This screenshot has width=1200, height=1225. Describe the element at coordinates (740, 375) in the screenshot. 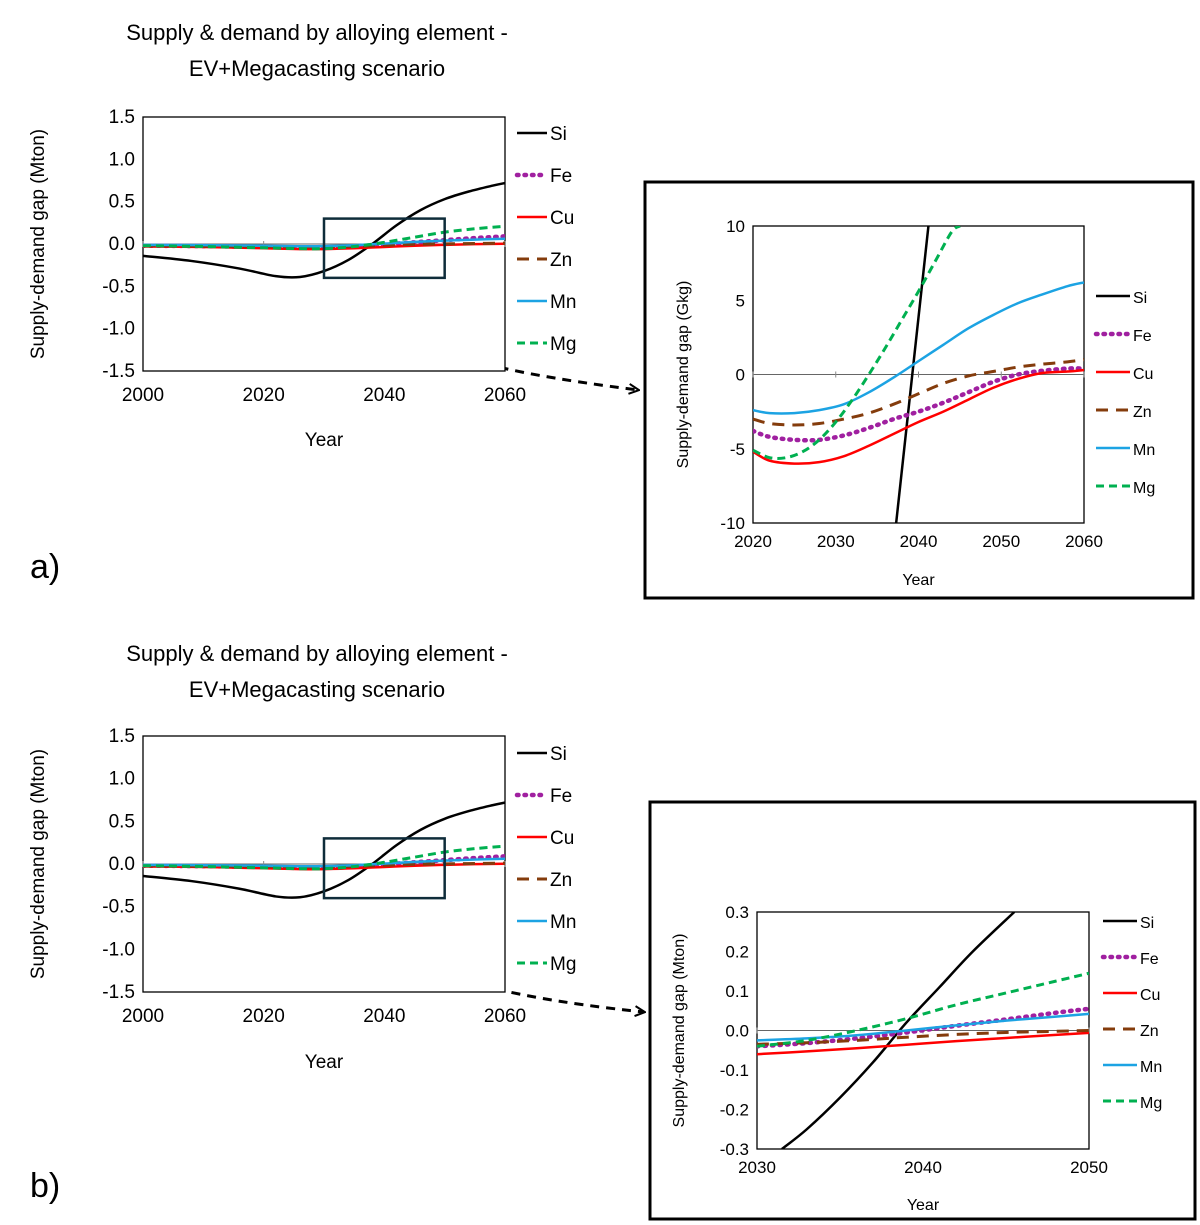

I see `y-tick-label: 0` at that location.